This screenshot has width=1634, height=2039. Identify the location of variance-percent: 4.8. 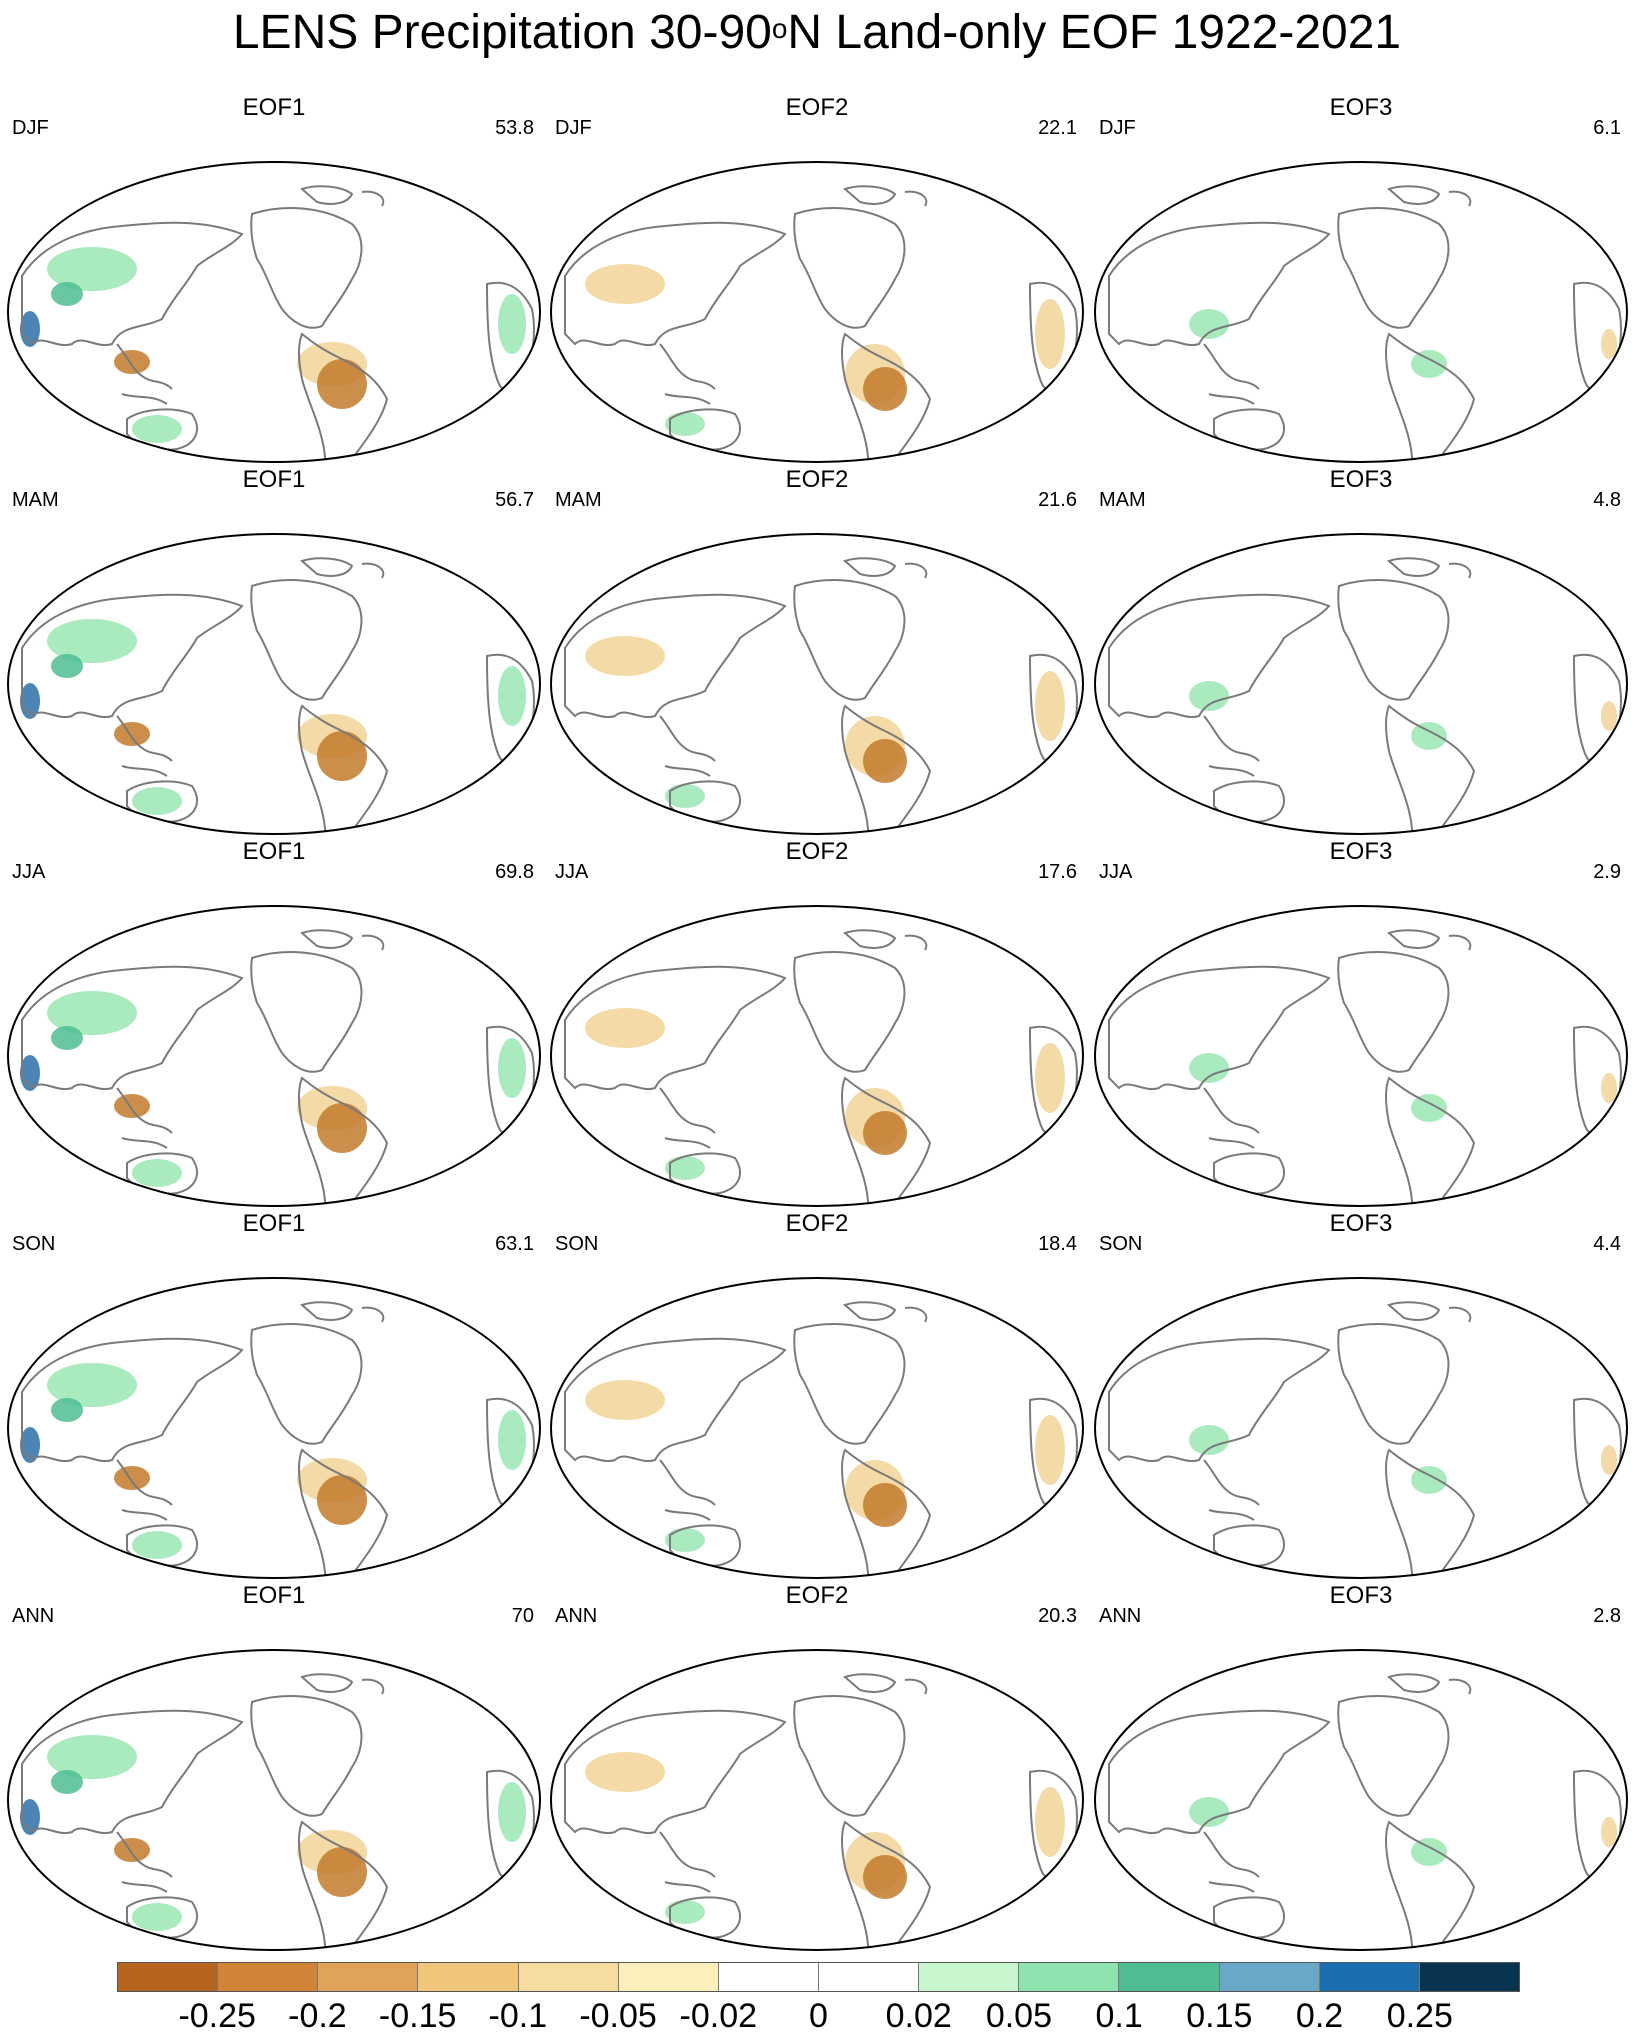
(1607, 500).